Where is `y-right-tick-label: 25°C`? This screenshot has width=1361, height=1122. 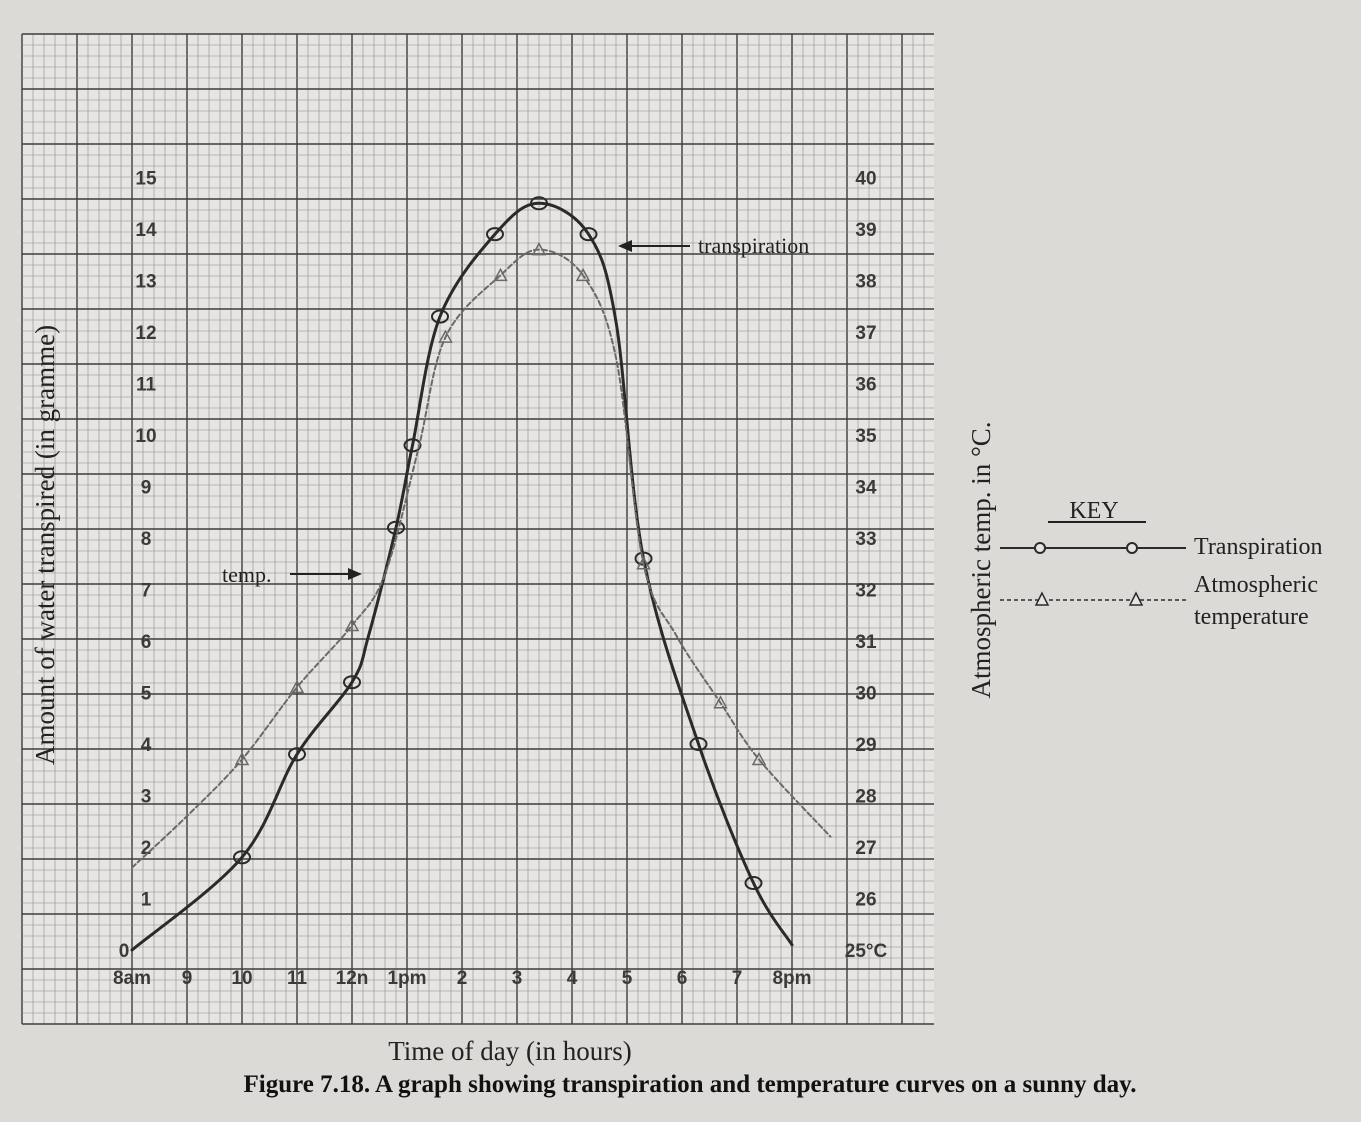
y-right-tick-label: 25°C is located at coordinates (866, 951).